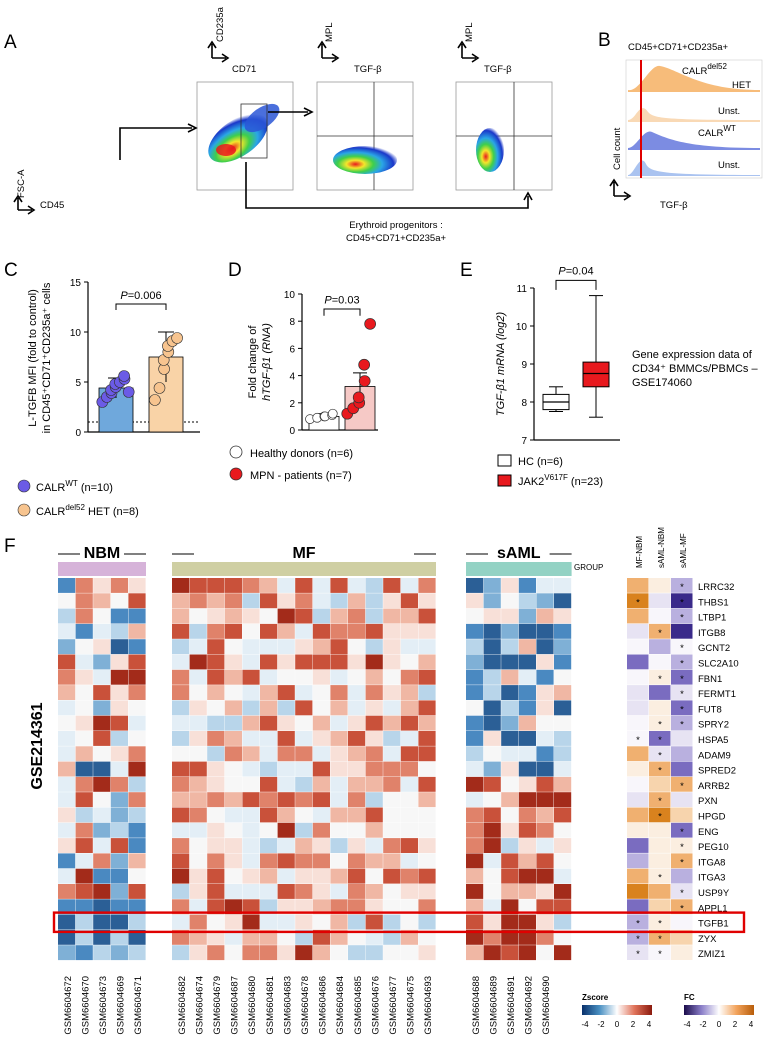 The image size is (767, 1050). I want to click on d-point, so click(358, 397).